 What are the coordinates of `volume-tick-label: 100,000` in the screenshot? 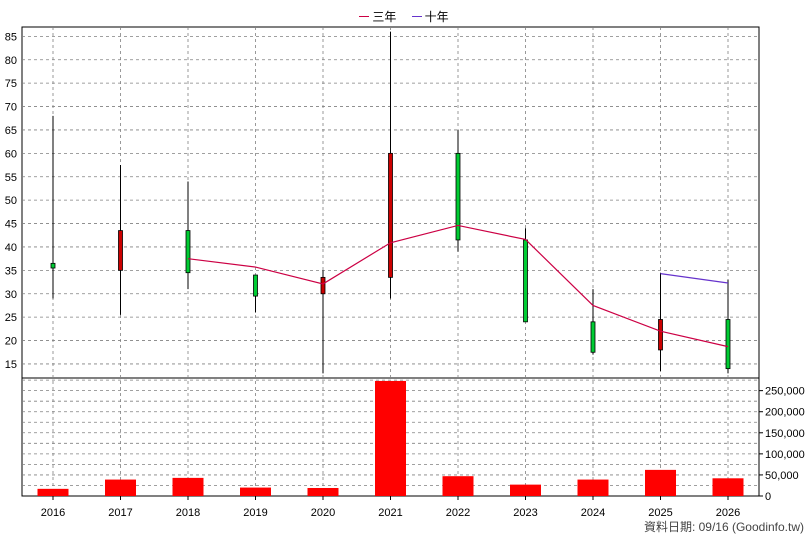 It's located at (785, 455).